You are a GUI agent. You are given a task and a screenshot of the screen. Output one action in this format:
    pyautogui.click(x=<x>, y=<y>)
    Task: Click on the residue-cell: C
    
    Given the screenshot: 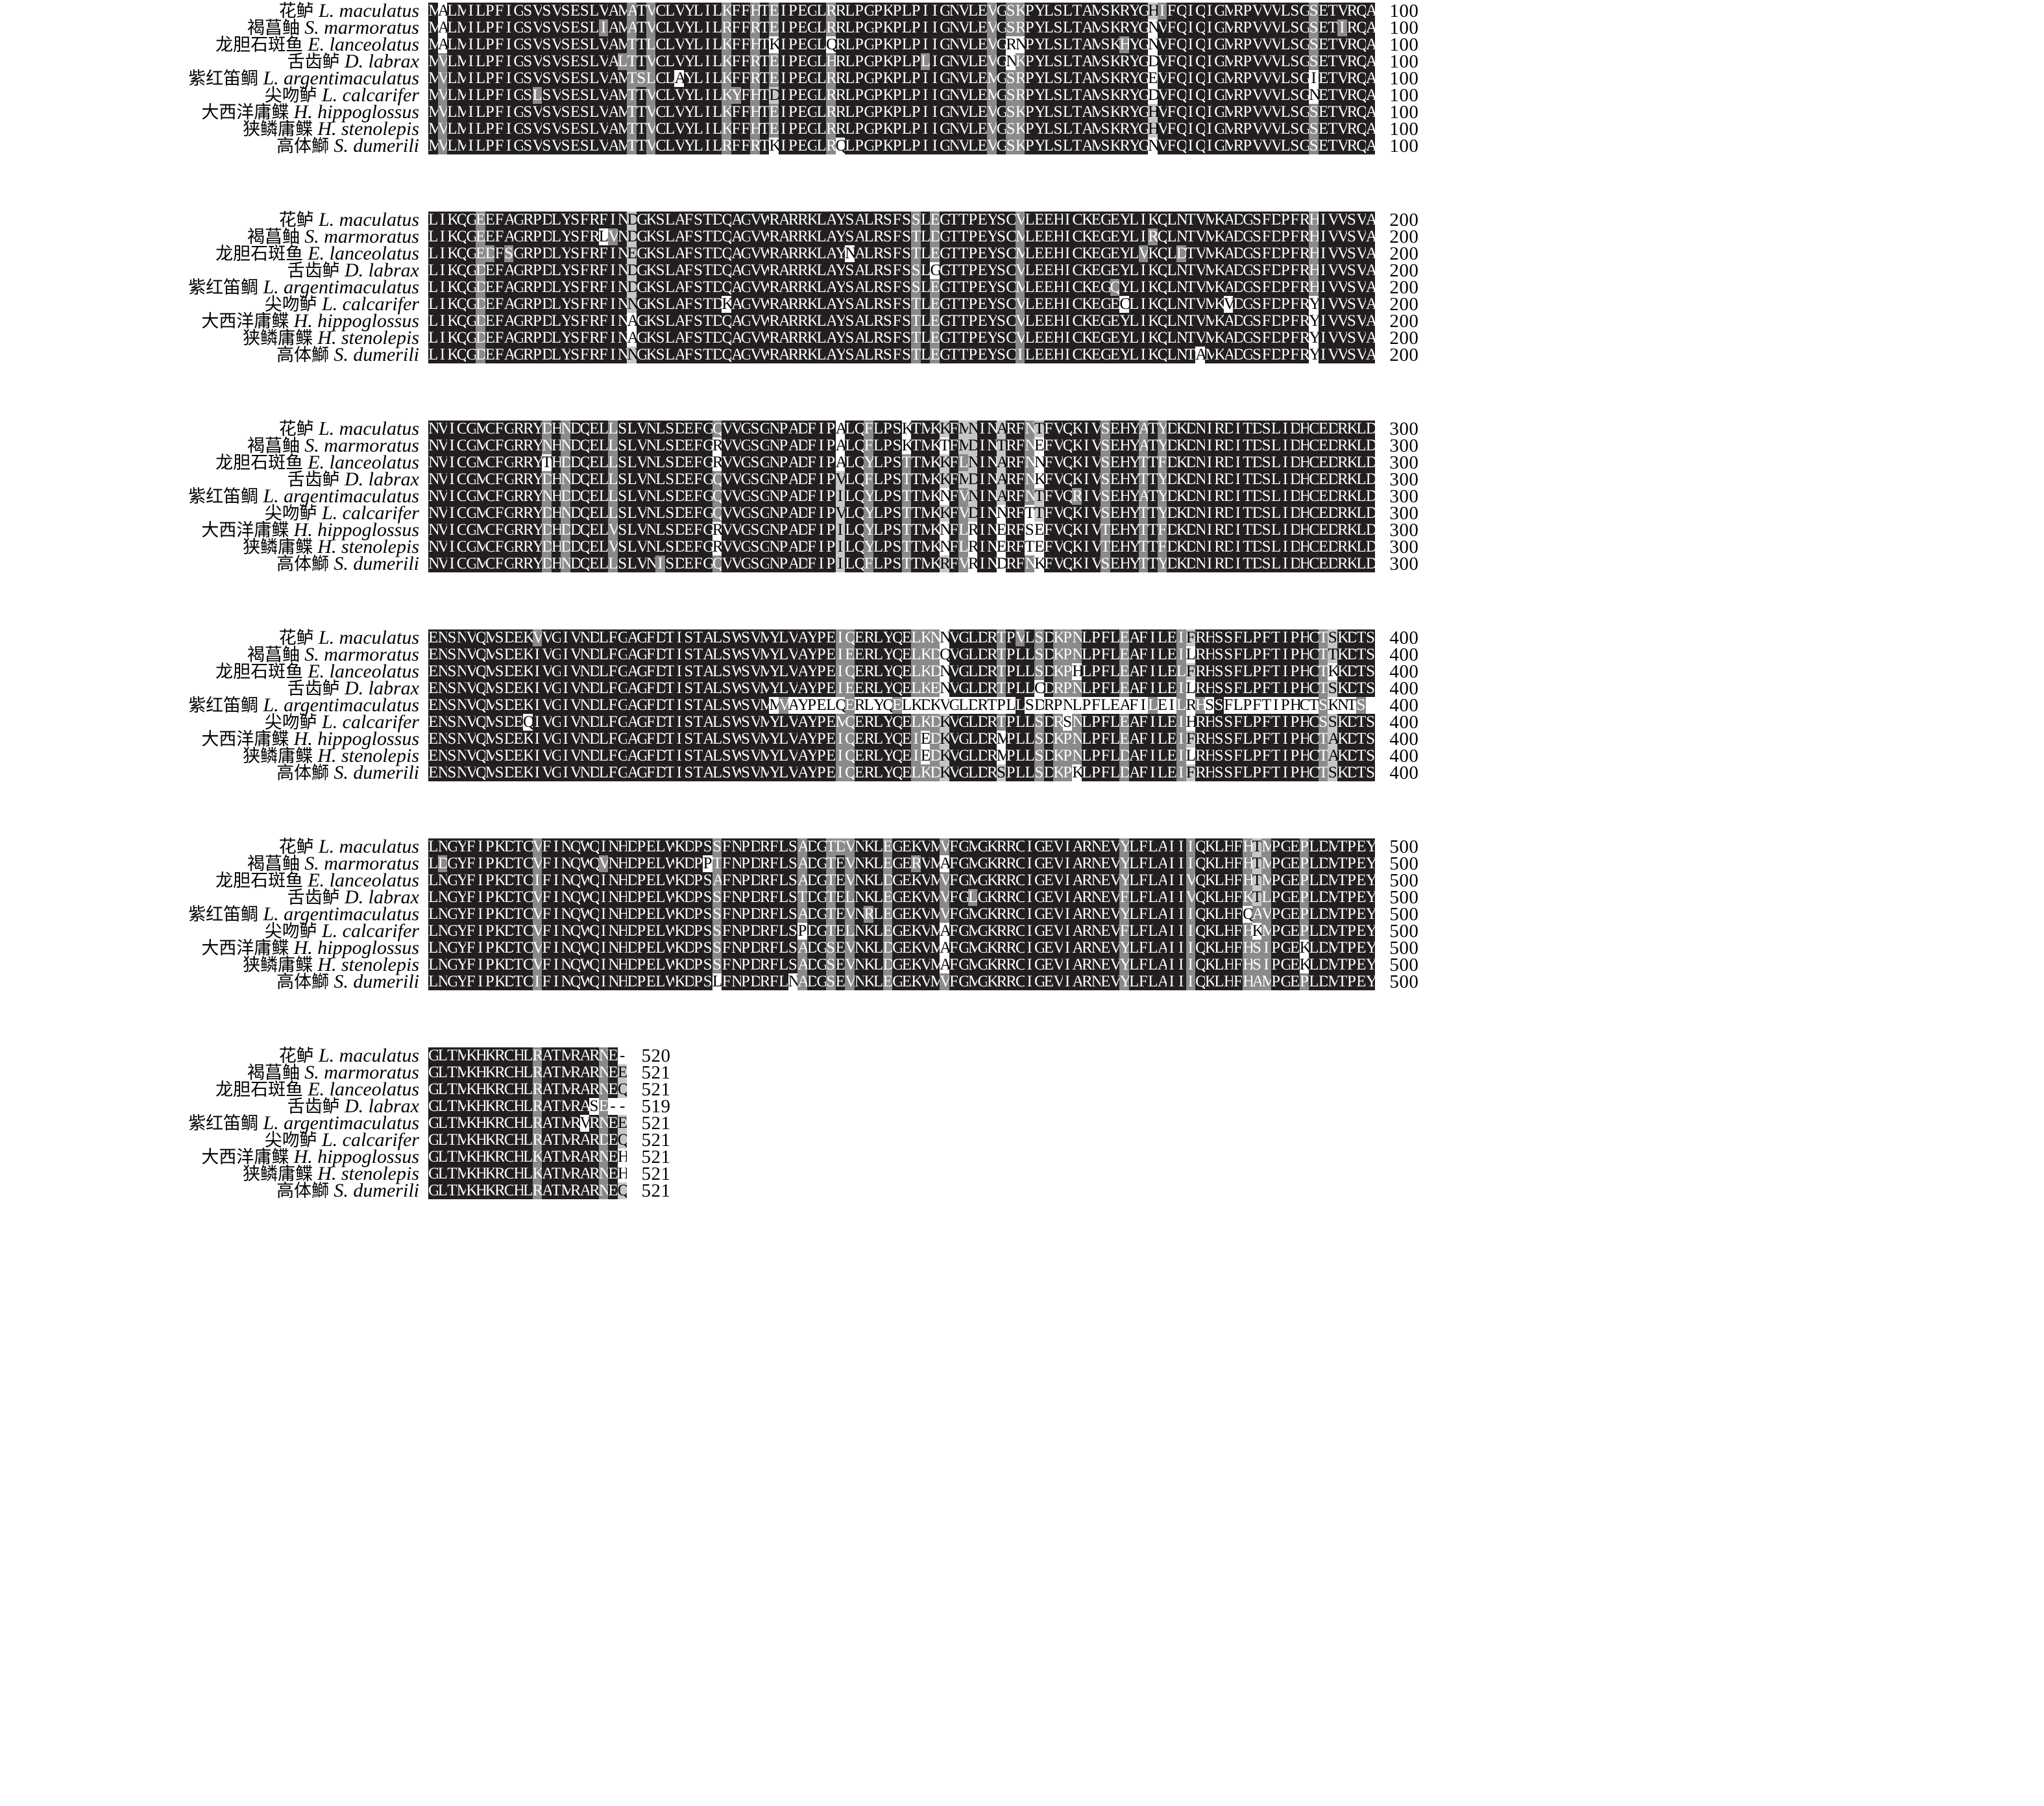 What is the action you would take?
    pyautogui.click(x=1314, y=654)
    